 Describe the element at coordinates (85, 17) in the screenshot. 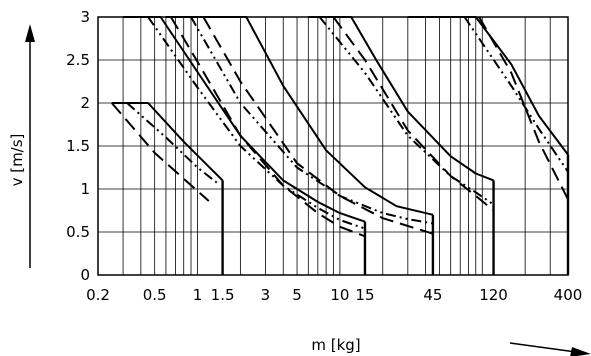

I see `y-tick-label: 3` at that location.